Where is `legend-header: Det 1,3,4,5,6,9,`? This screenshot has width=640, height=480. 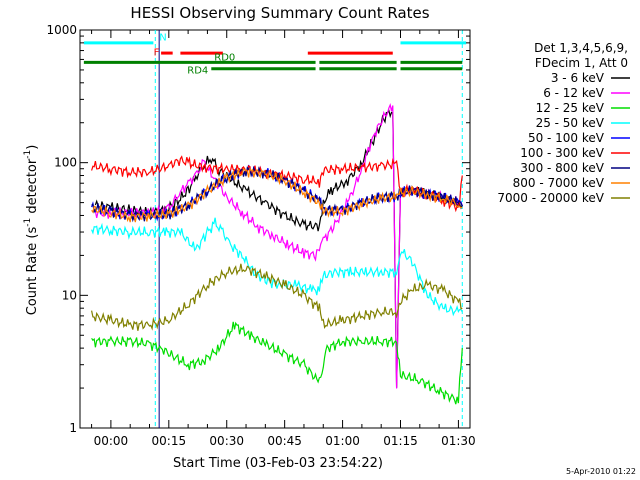
legend-header: Det 1,3,4,5,6,9, is located at coordinates (581, 48).